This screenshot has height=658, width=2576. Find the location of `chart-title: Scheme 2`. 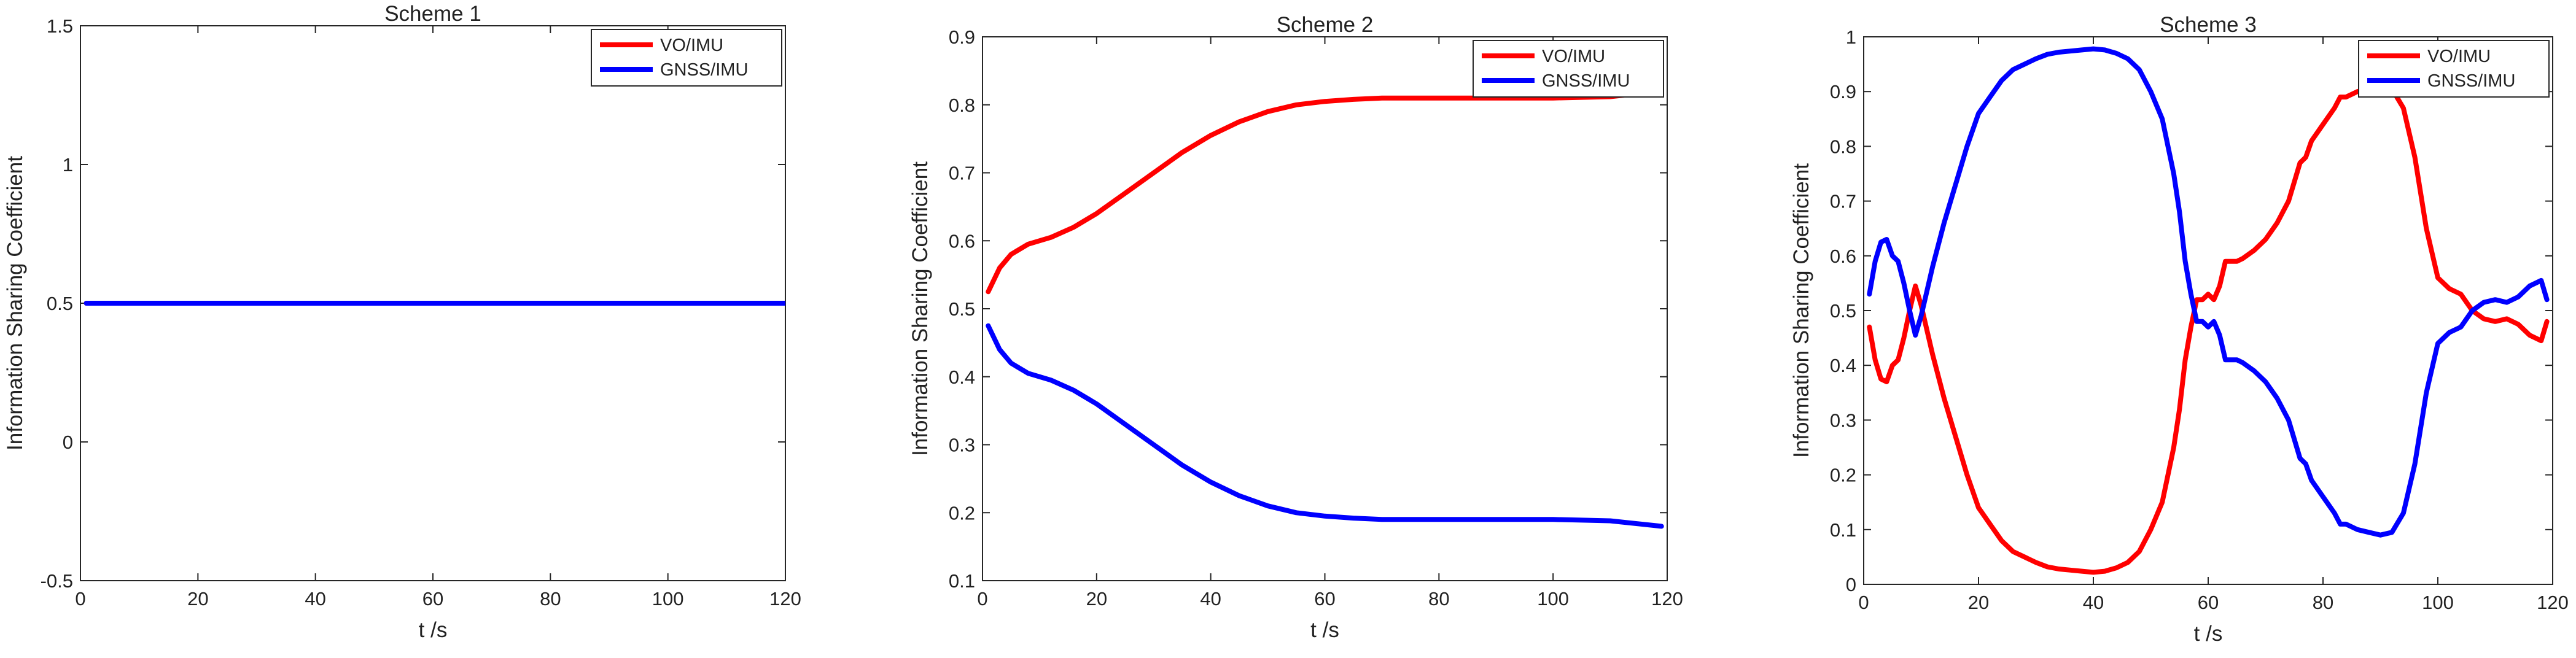

chart-title: Scheme 2 is located at coordinates (1325, 25).